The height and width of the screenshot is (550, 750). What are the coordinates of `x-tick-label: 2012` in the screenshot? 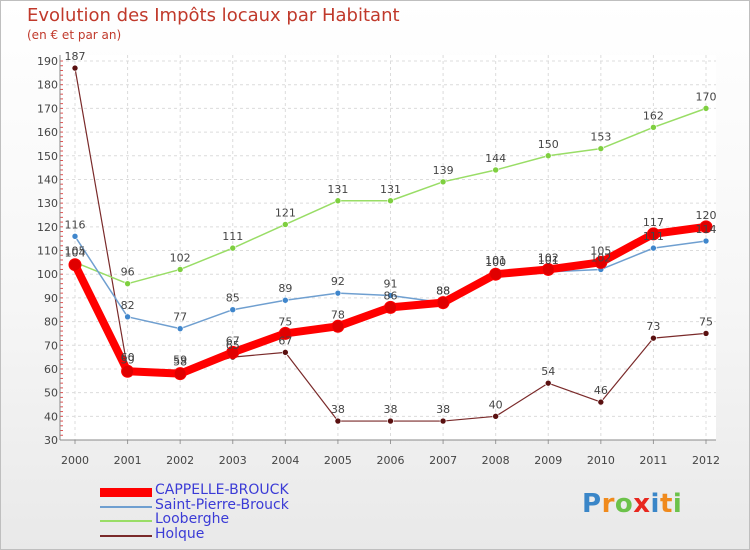 It's located at (706, 460).